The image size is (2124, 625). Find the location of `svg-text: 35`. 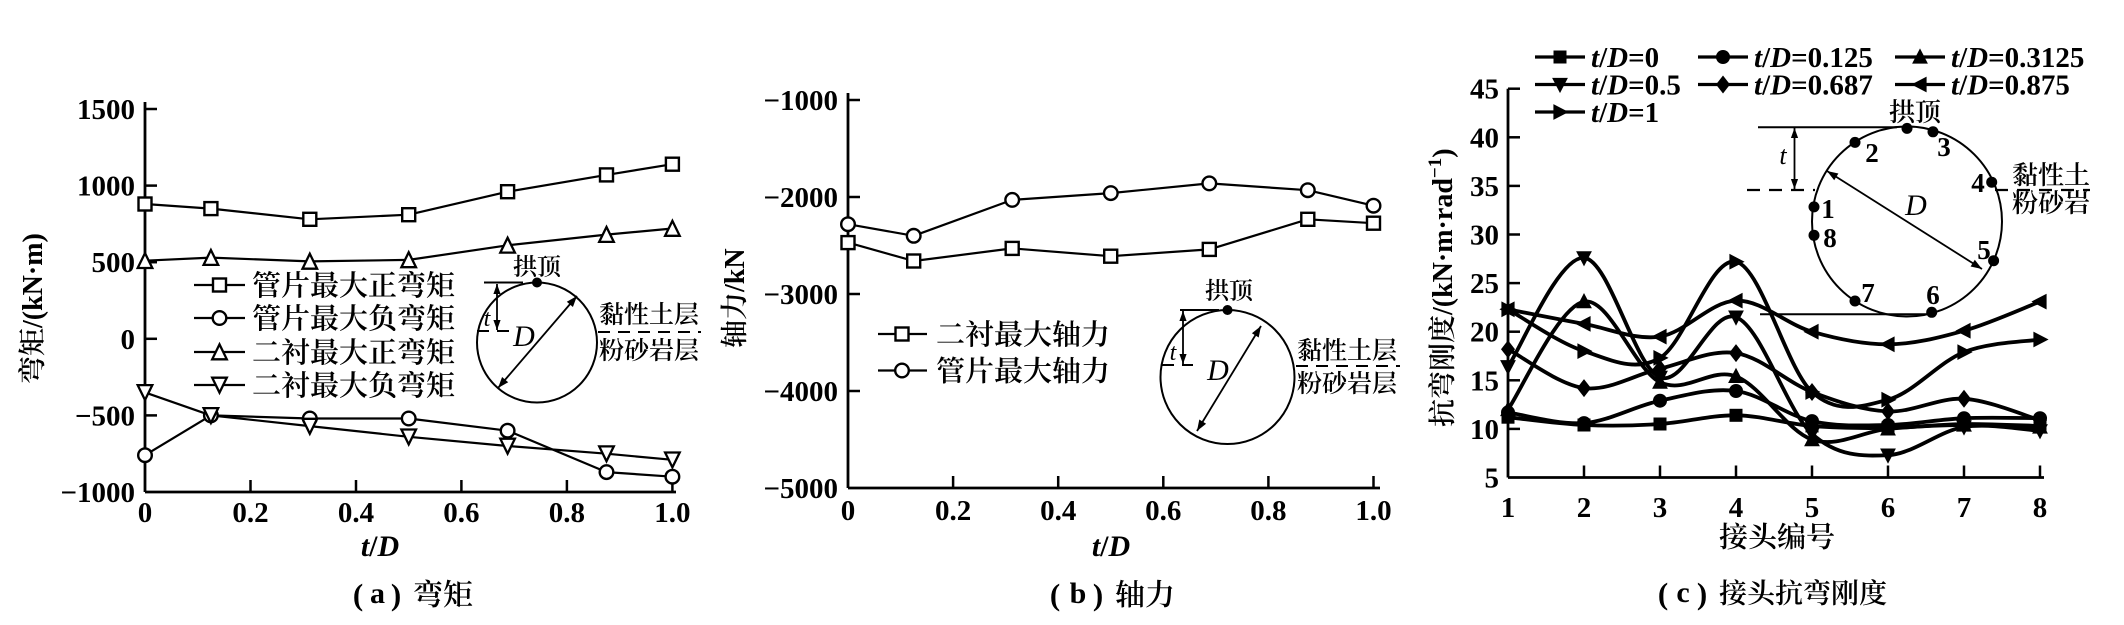

svg-text: 35 is located at coordinates (1484, 187).